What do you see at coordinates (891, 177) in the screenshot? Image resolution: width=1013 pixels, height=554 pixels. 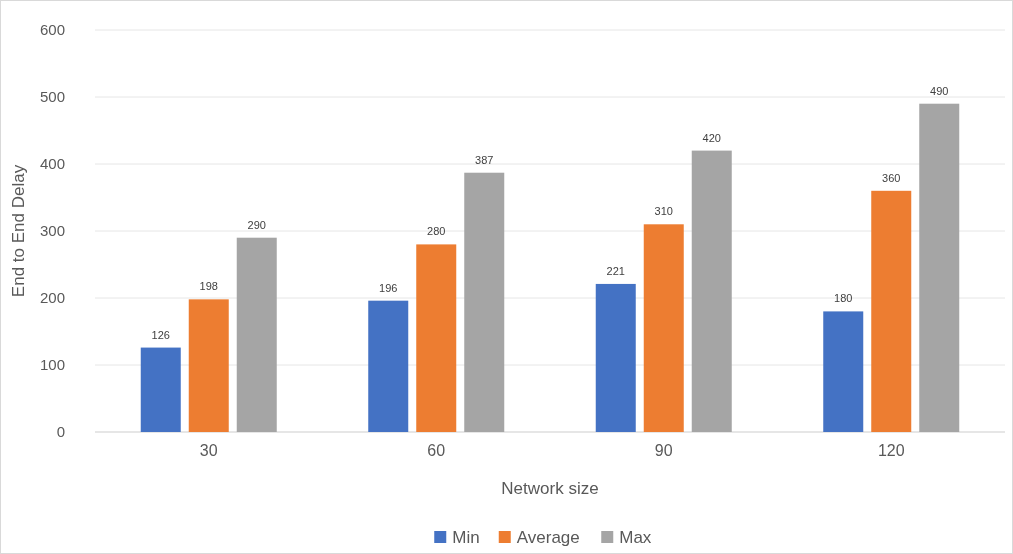 I see `data-label: 360` at bounding box center [891, 177].